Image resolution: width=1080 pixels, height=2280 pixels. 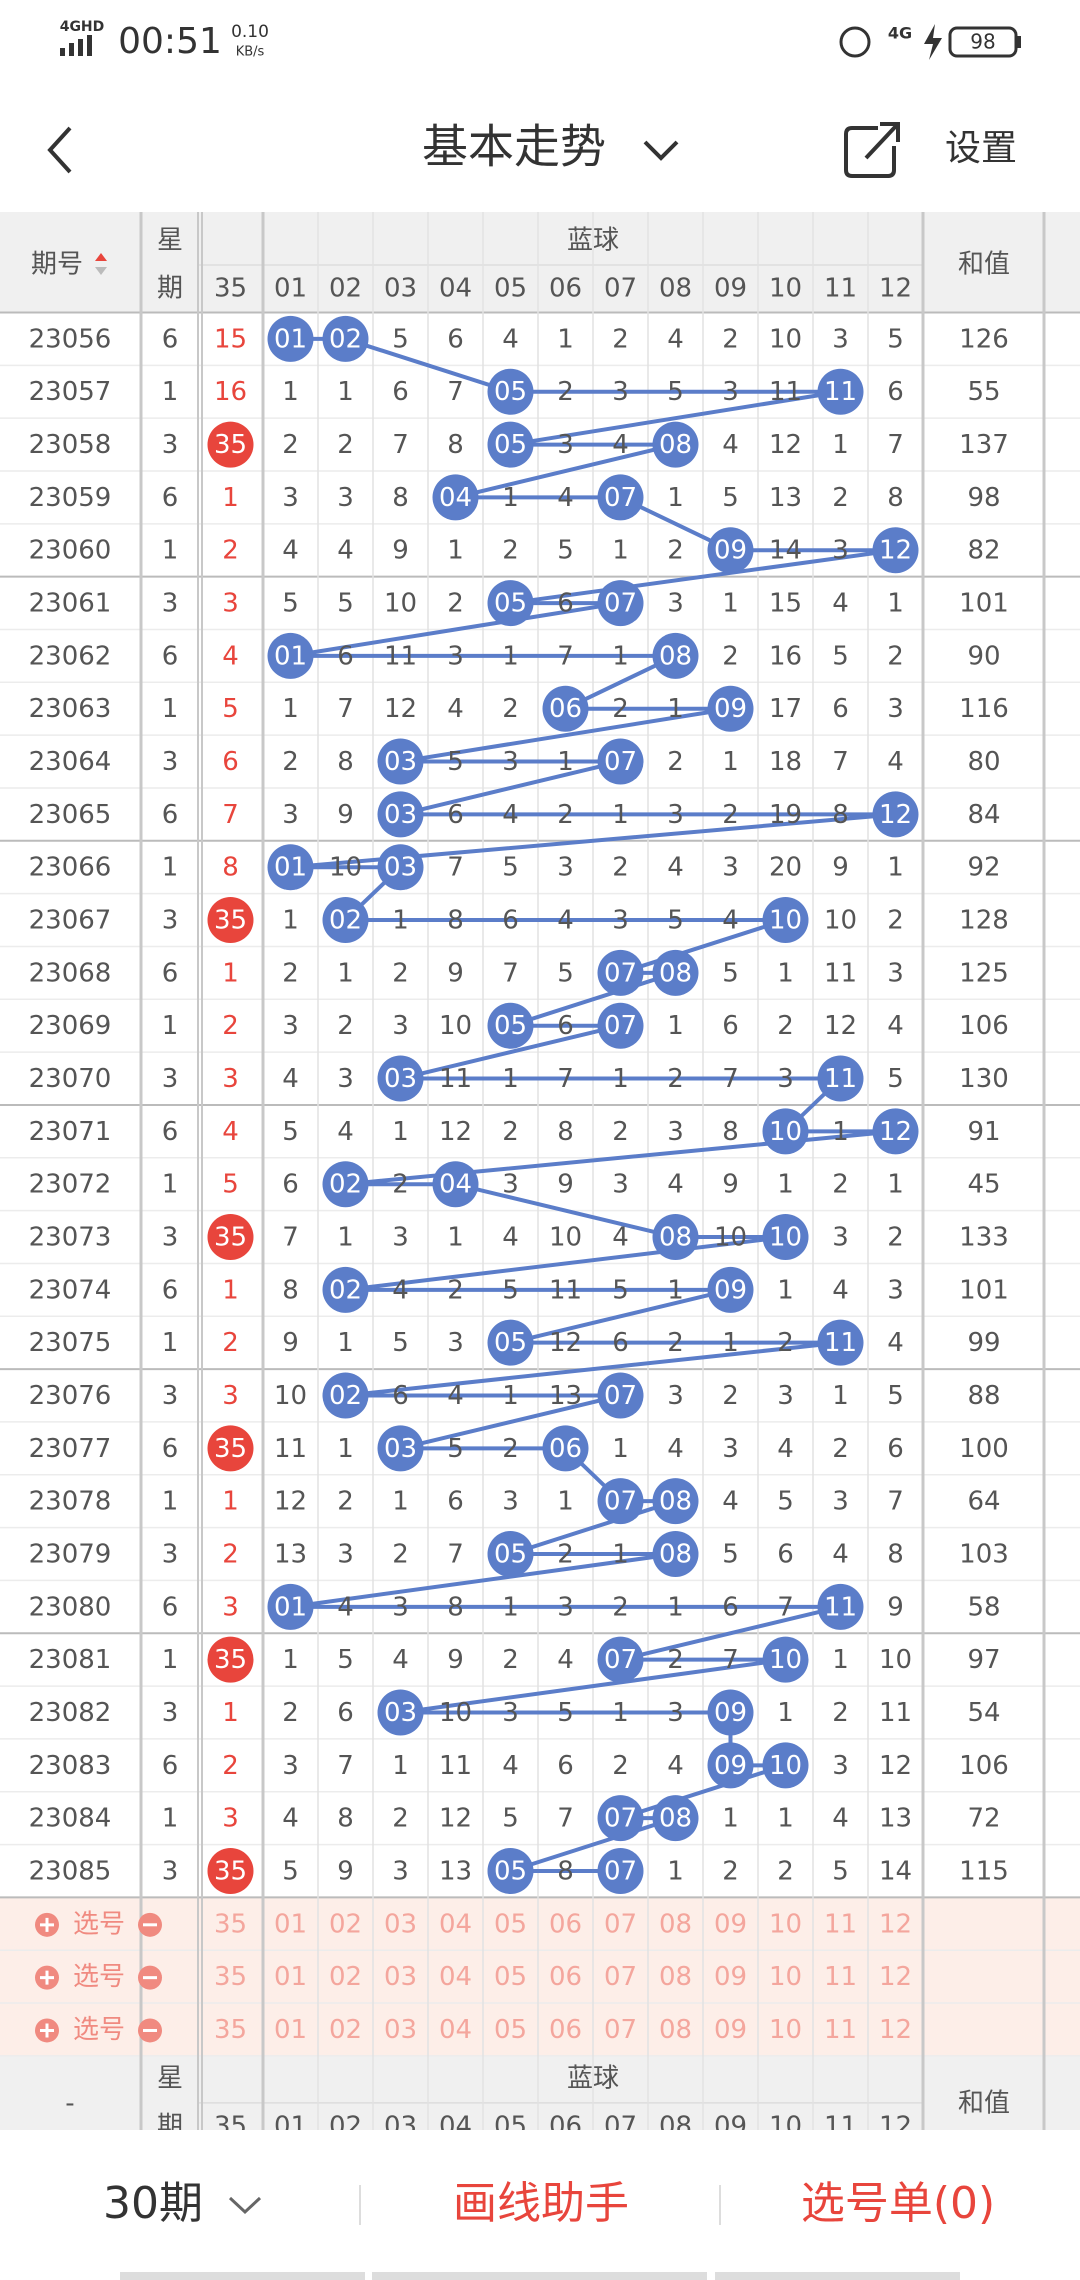 I want to click on issue: 23078, so click(x=70, y=1502).